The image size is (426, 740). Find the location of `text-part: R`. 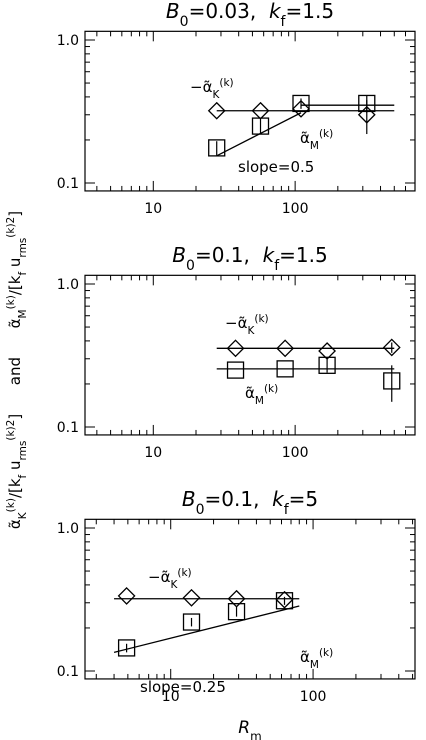

text-part: R is located at coordinates (244, 728).